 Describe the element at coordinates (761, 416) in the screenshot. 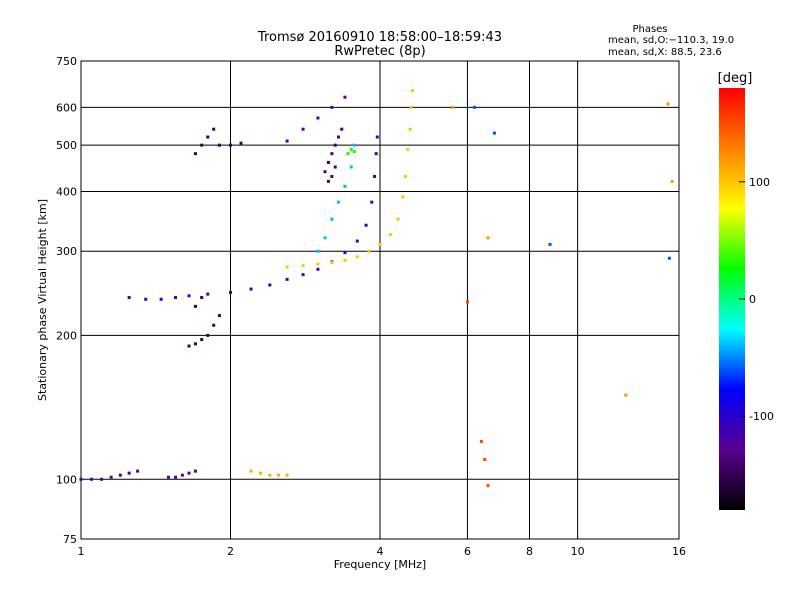

I see `colorbar-tick-label: -100` at that location.